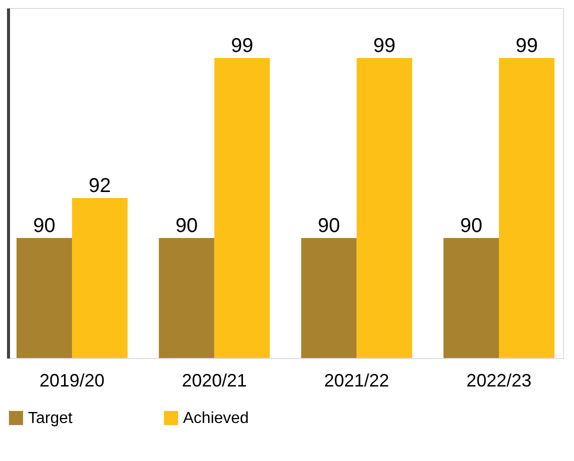 Image resolution: width=574 pixels, height=461 pixels. What do you see at coordinates (357, 380) in the screenshot?
I see `x-tick-label: 2021/22` at bounding box center [357, 380].